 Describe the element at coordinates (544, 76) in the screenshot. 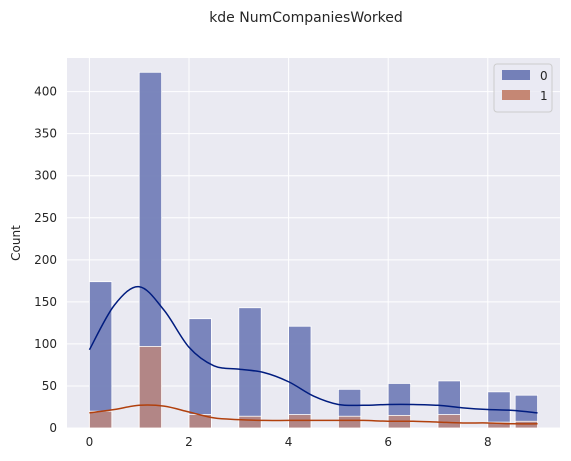

I see `legend-label-0: 0` at that location.